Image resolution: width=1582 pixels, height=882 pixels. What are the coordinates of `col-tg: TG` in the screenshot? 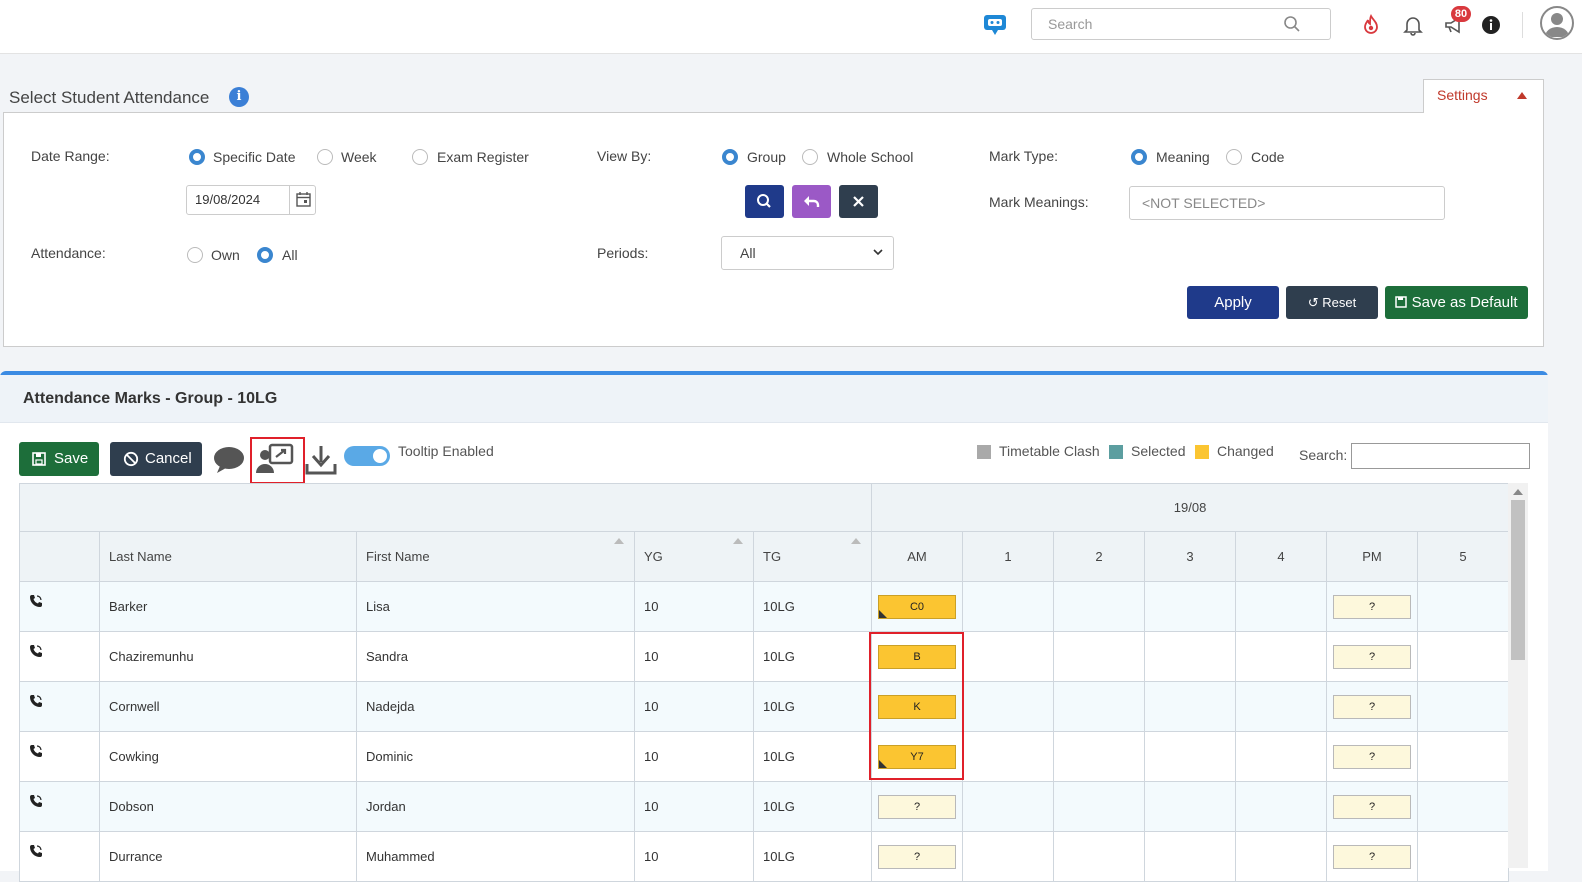 It's located at (812, 556).